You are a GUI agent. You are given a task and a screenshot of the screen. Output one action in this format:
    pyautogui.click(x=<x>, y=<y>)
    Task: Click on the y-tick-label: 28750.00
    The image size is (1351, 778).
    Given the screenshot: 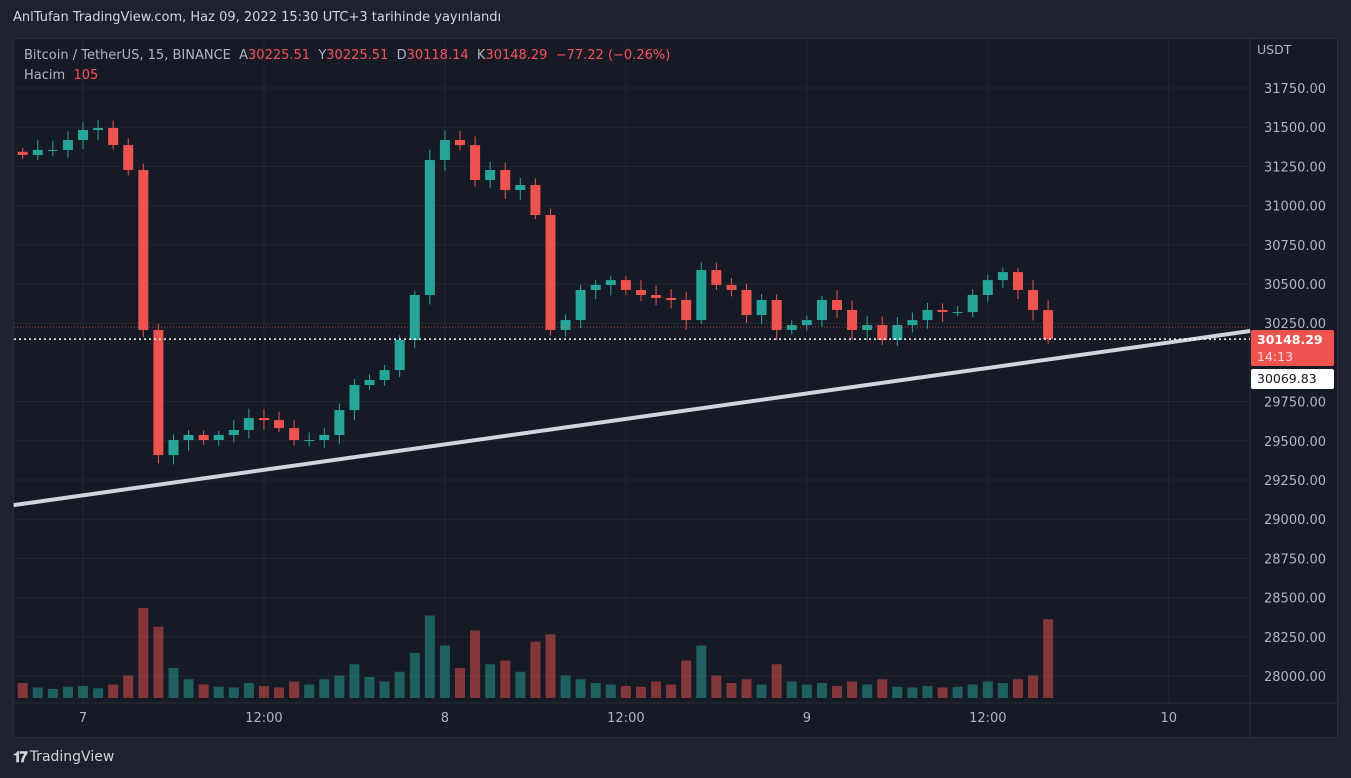 What is the action you would take?
    pyautogui.click(x=1295, y=559)
    